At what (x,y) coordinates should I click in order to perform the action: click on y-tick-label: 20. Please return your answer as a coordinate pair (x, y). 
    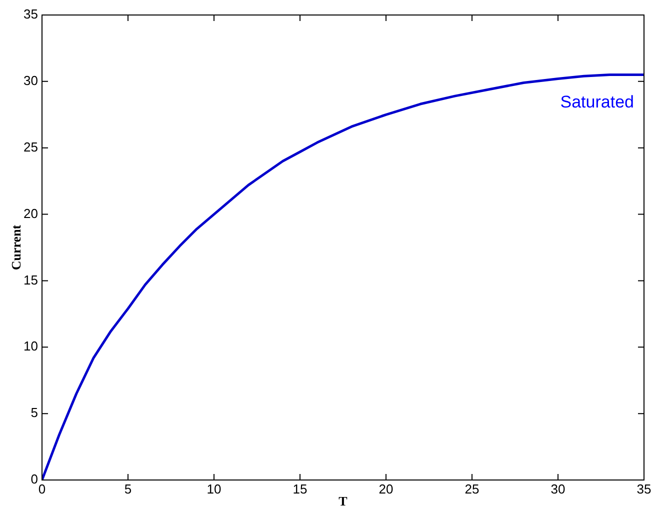
    Looking at the image, I should click on (31, 213).